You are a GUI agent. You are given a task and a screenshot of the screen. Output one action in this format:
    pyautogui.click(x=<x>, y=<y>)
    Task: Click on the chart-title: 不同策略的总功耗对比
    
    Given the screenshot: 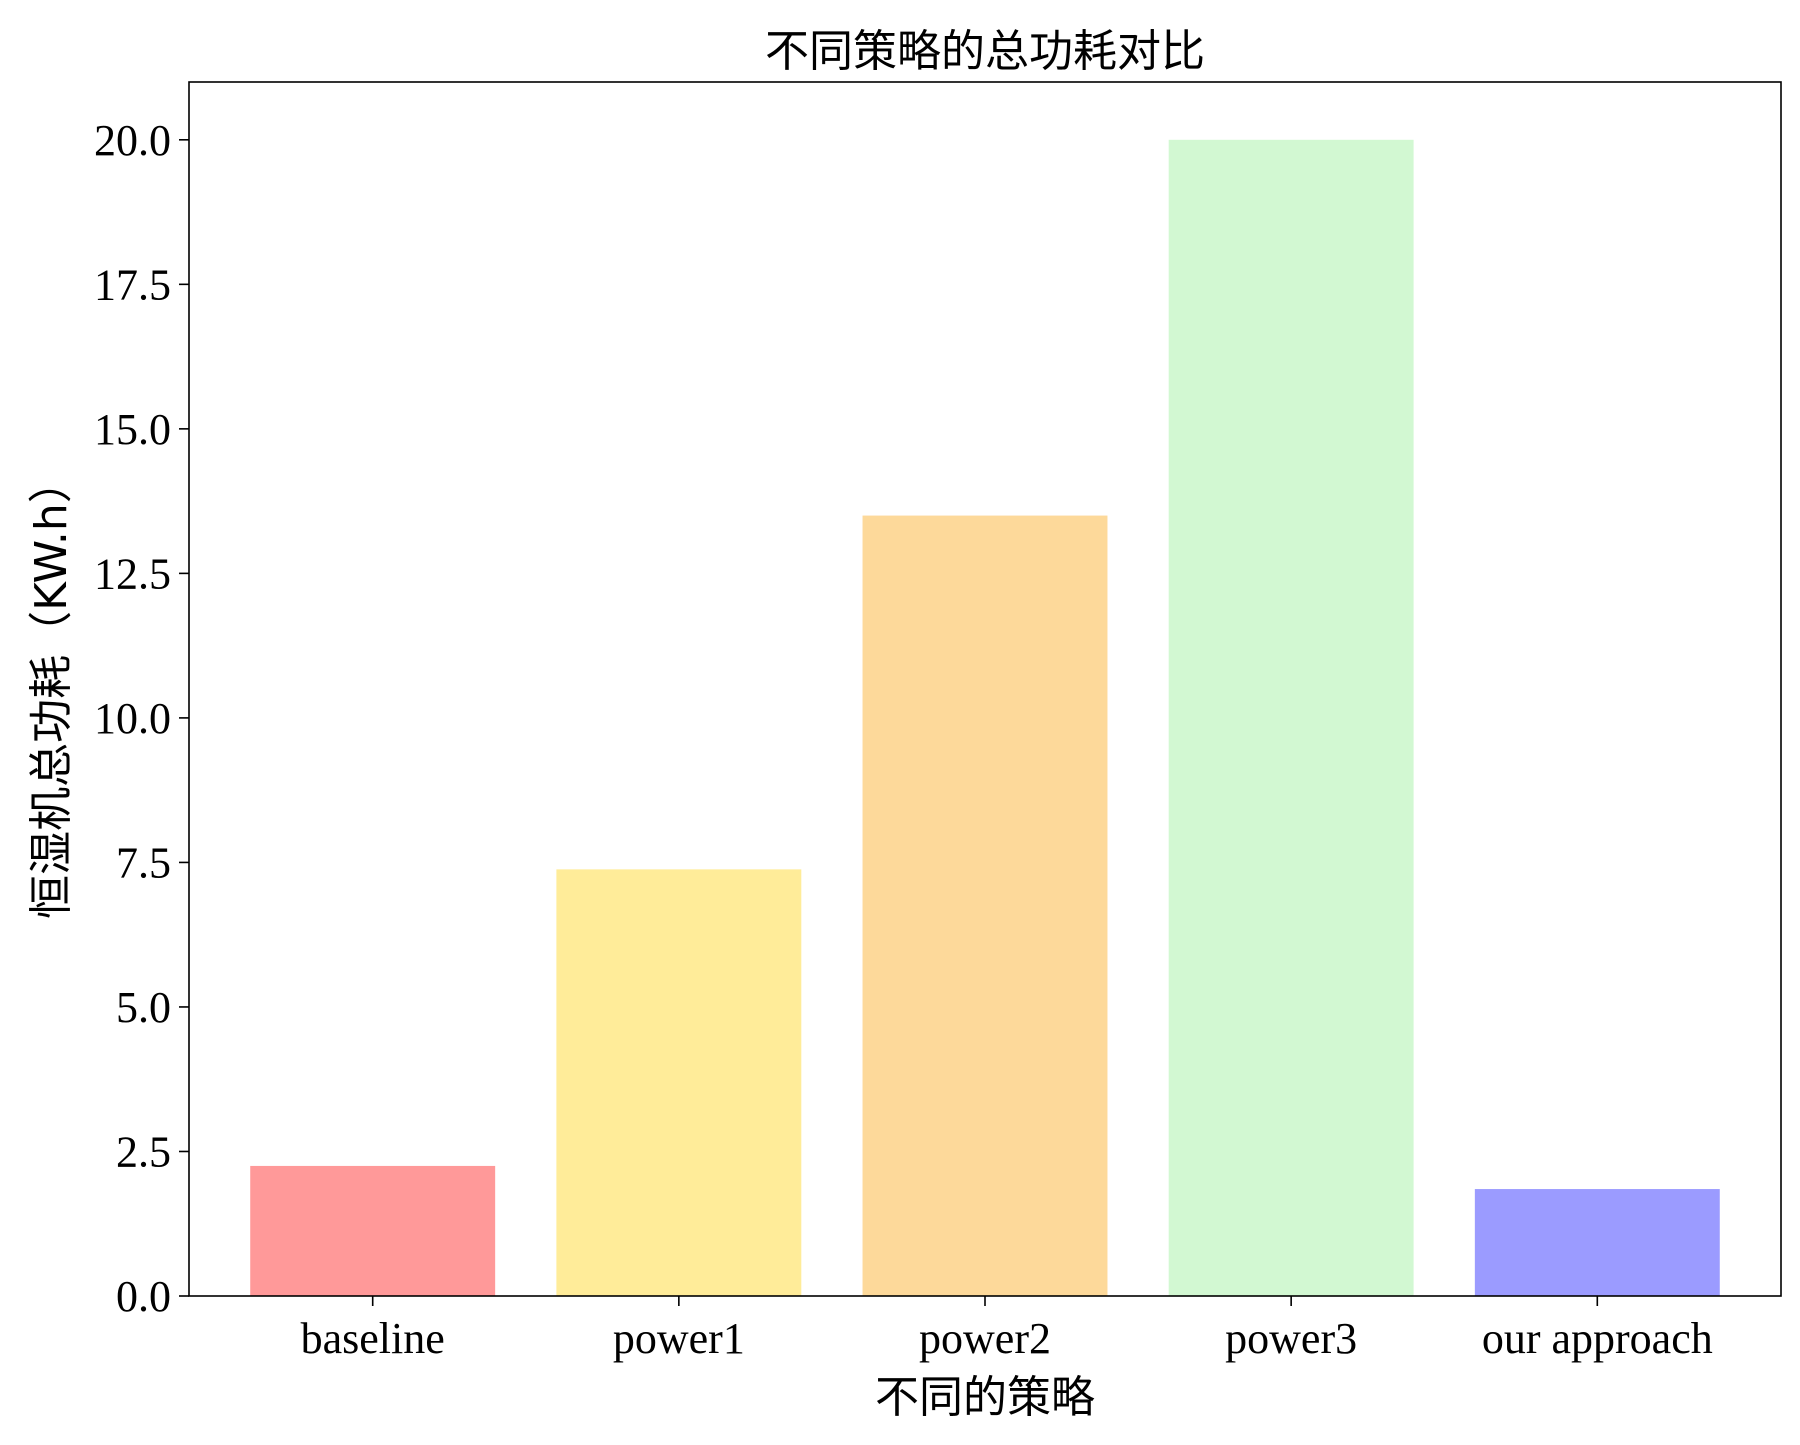 What is the action you would take?
    pyautogui.click(x=985, y=51)
    